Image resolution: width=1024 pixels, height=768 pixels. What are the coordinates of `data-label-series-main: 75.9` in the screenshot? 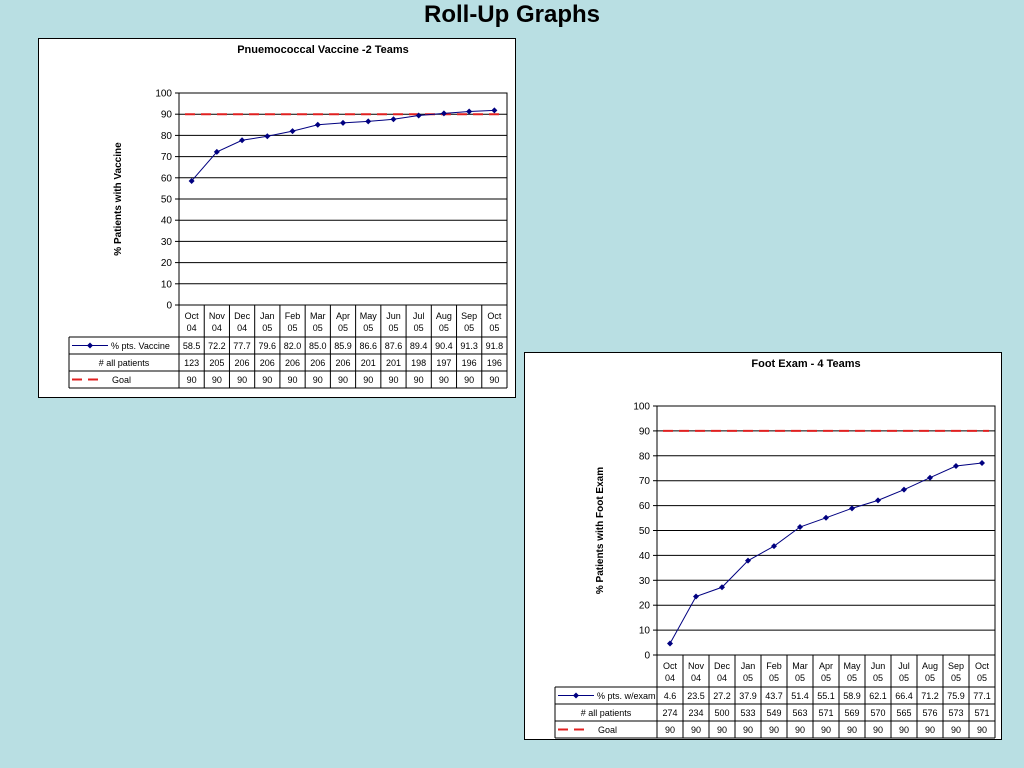 It's located at (956, 696).